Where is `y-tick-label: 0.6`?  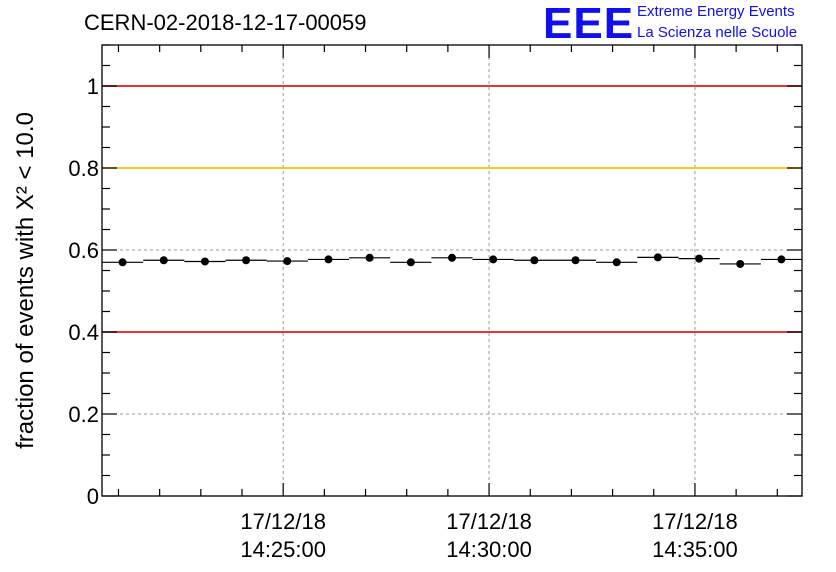 y-tick-label: 0.6 is located at coordinates (83, 250).